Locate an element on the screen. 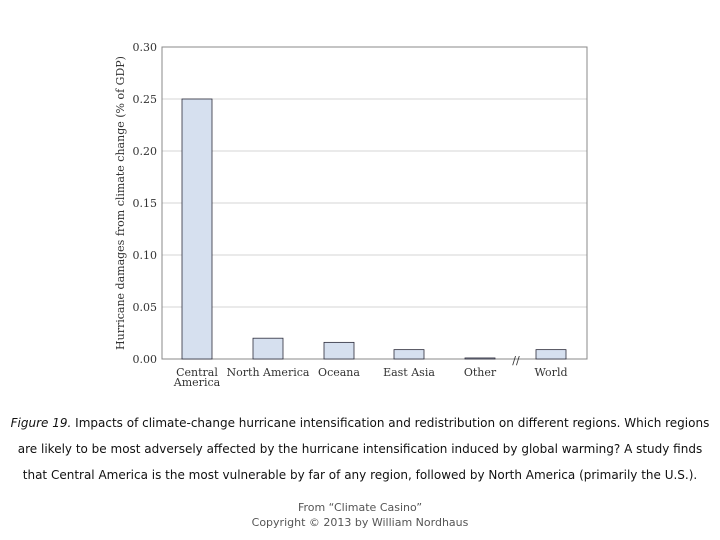  x-tick-label: Central America is located at coordinates (197, 377).